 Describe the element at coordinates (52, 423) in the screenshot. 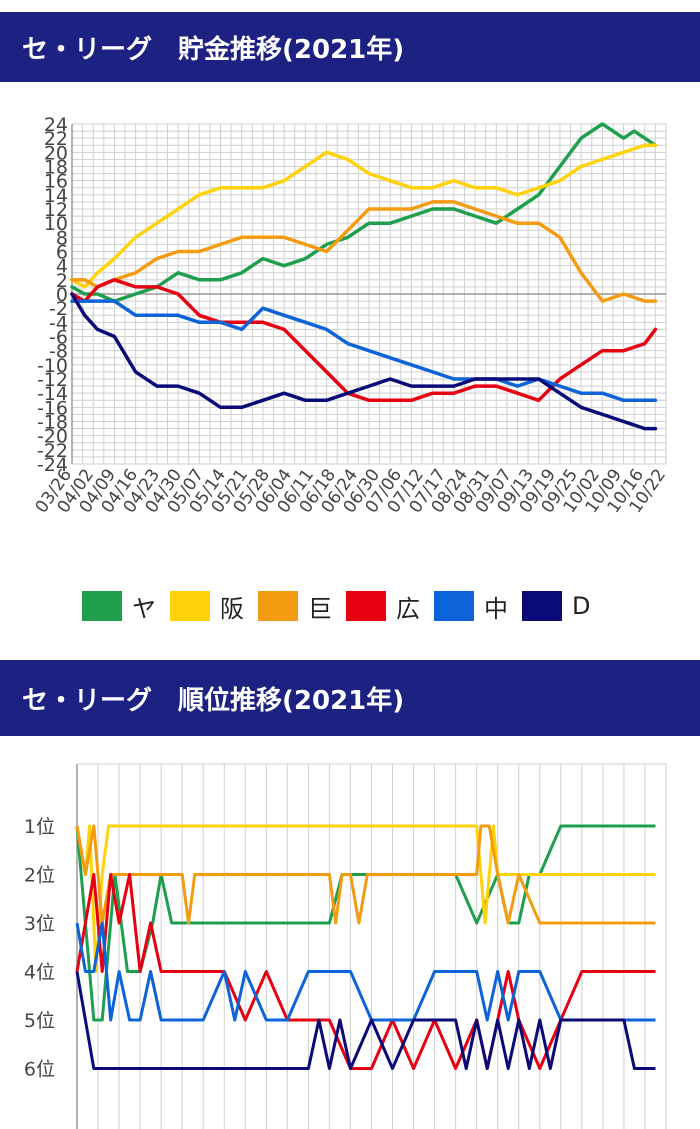

I see `savings-y-tick-label: -18` at that location.